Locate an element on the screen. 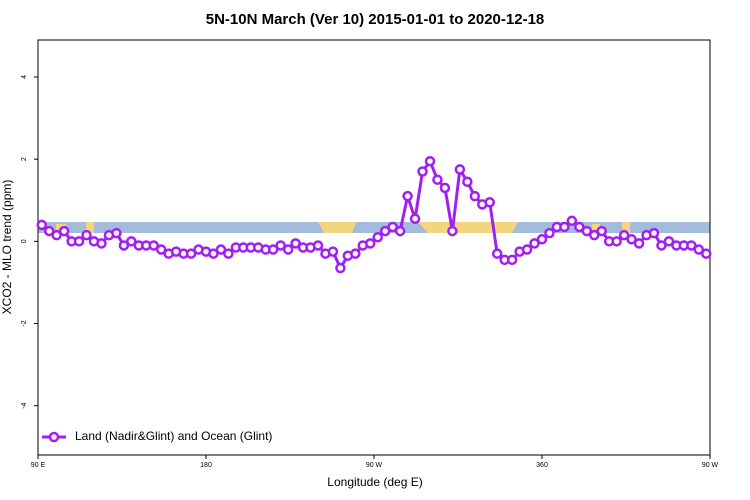  legend-label: Land (Nadir&Glint) and Ocean (Glint) is located at coordinates (173, 436).